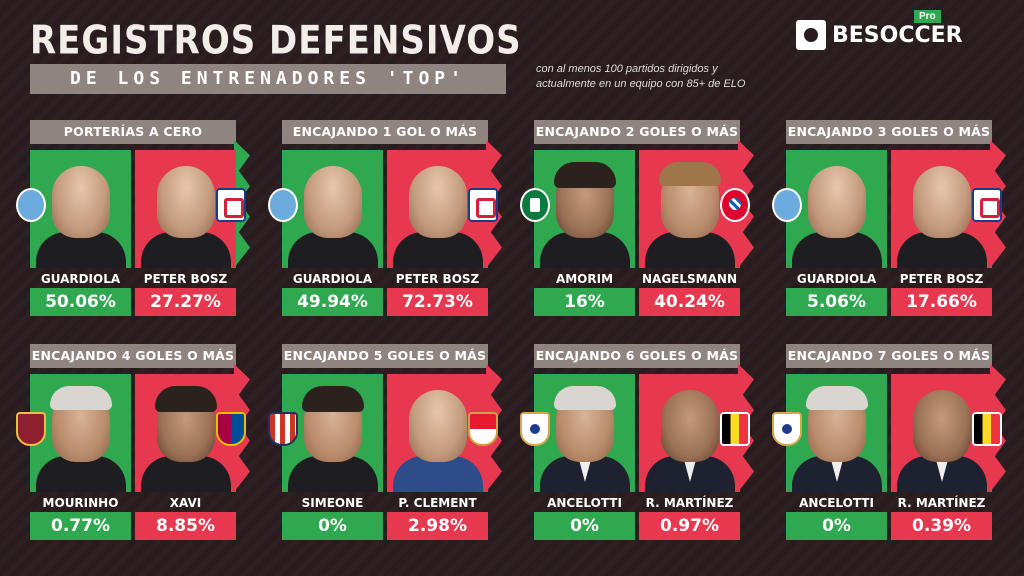 This screenshot has height=576, width=1024. What do you see at coordinates (889, 356) in the screenshot?
I see `panel-title: ENCAJANDO 7 GOLES O MÁS` at bounding box center [889, 356].